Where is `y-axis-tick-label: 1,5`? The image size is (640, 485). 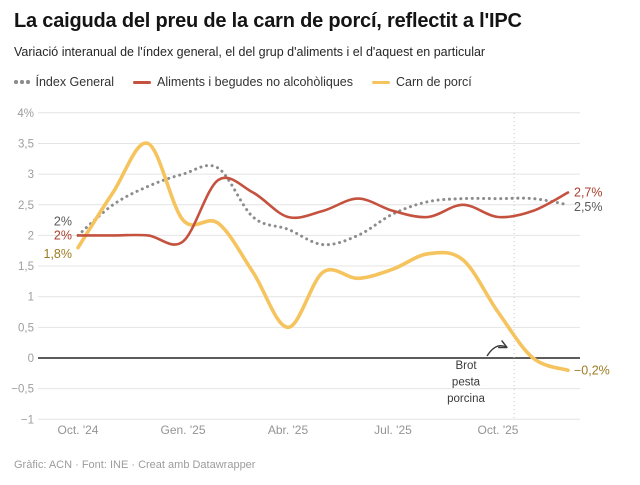 y-axis-tick-label: 1,5 is located at coordinates (26, 267).